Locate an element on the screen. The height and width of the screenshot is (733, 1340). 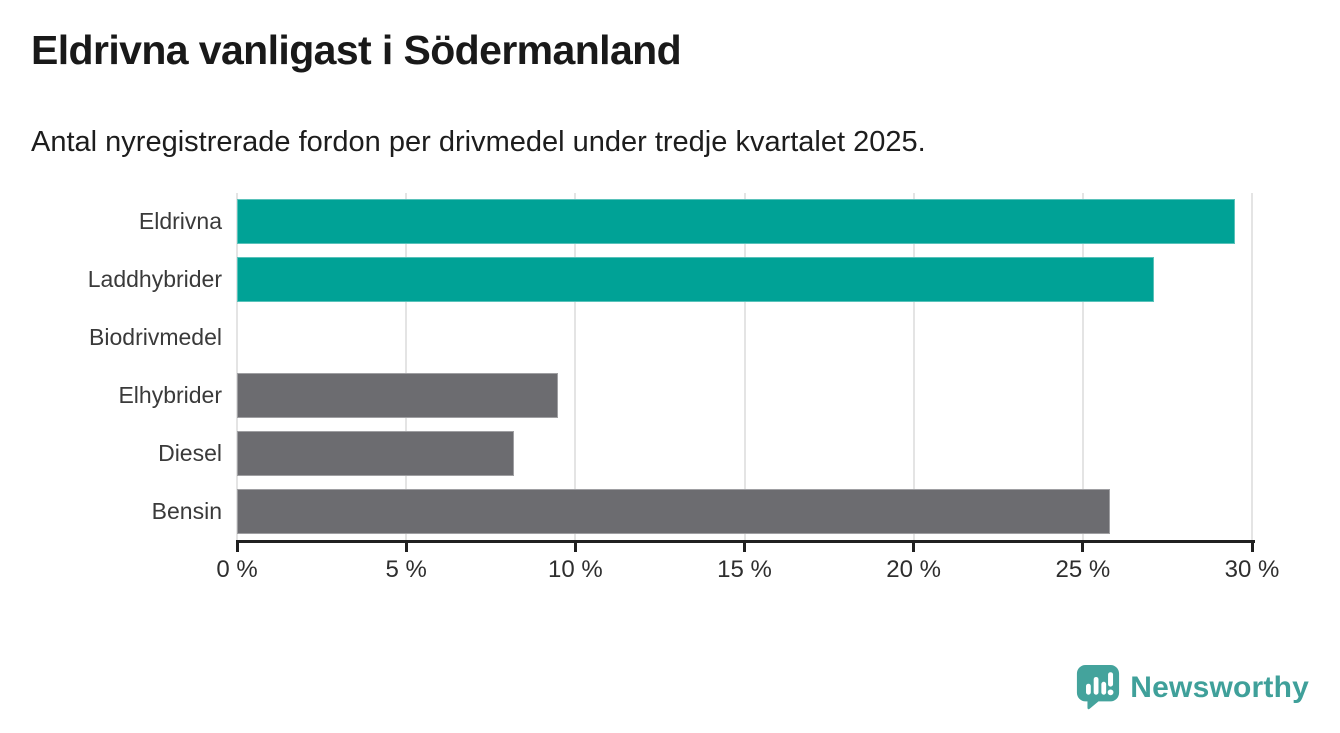
newsworthy-logo-text: Newsworthy is located at coordinates (1219, 687).